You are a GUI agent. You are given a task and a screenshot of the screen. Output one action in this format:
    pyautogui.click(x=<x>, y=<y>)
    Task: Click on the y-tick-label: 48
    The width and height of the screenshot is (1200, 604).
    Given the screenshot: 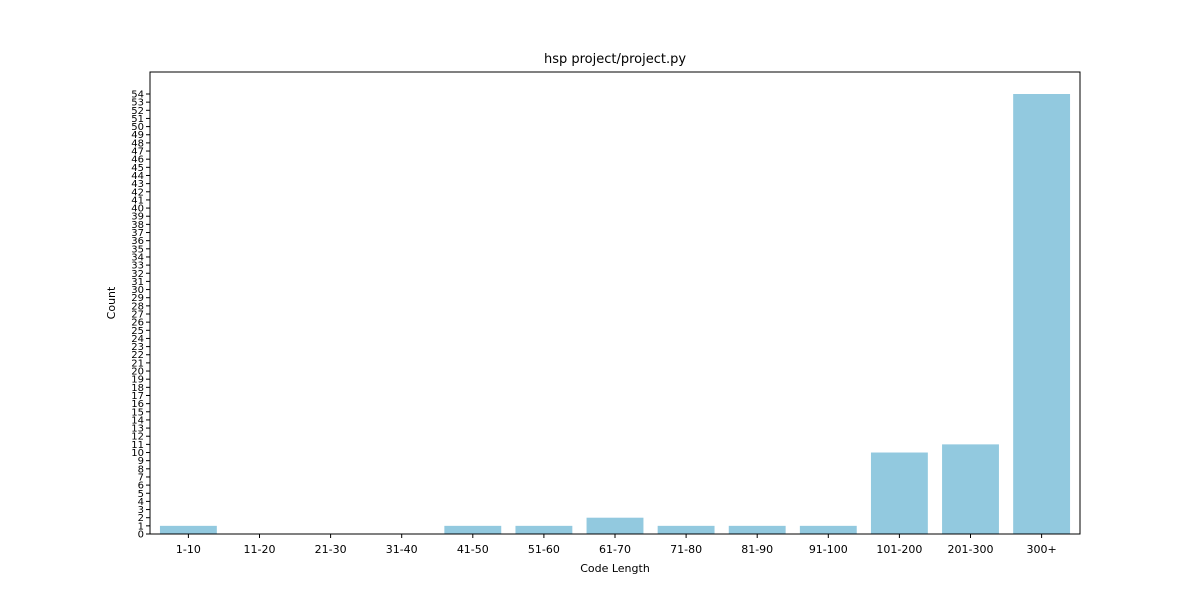 What is the action you would take?
    pyautogui.click(x=137, y=143)
    